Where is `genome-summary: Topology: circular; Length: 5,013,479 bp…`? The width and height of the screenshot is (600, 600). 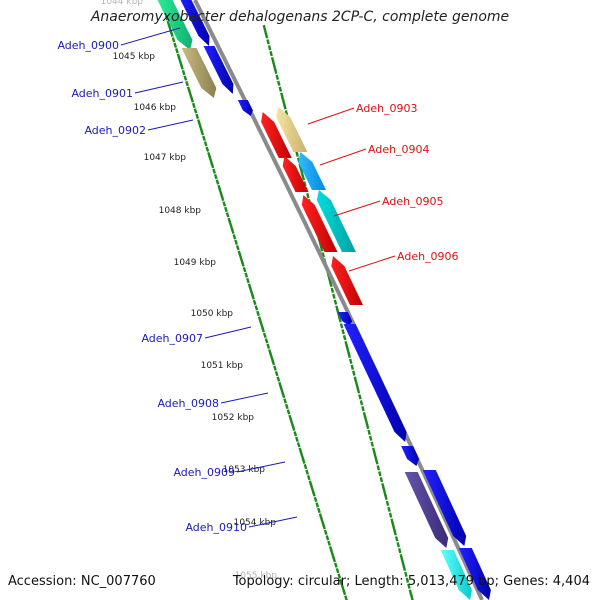 genome-summary: Topology: circular; Length: 5,013,479 bp… is located at coordinates (411, 581).